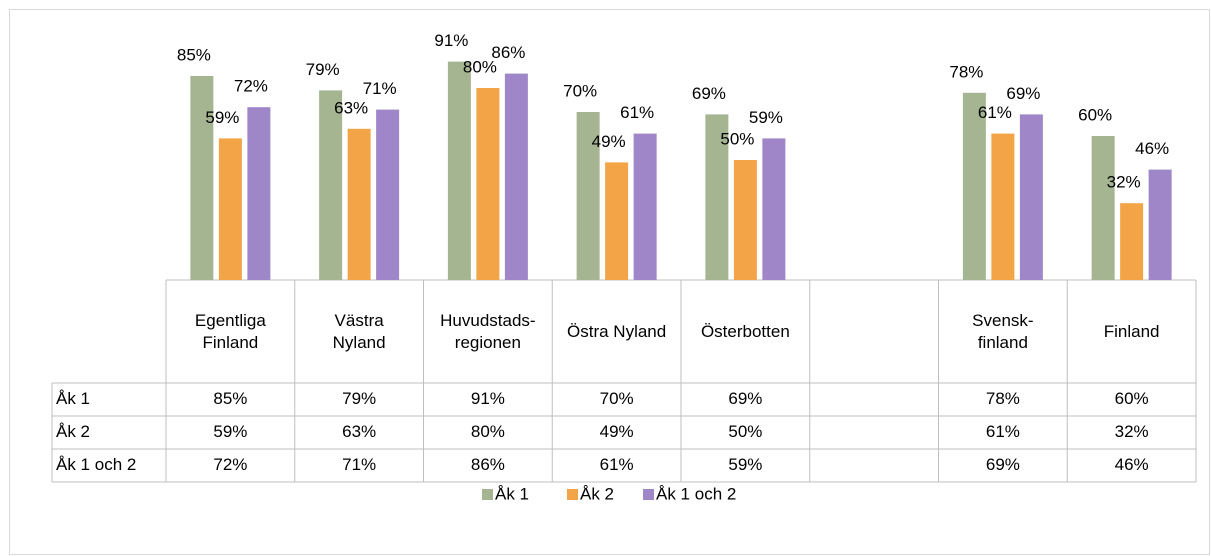 The height and width of the screenshot is (556, 1211). What do you see at coordinates (380, 88) in the screenshot?
I see `data-label: 71%` at bounding box center [380, 88].